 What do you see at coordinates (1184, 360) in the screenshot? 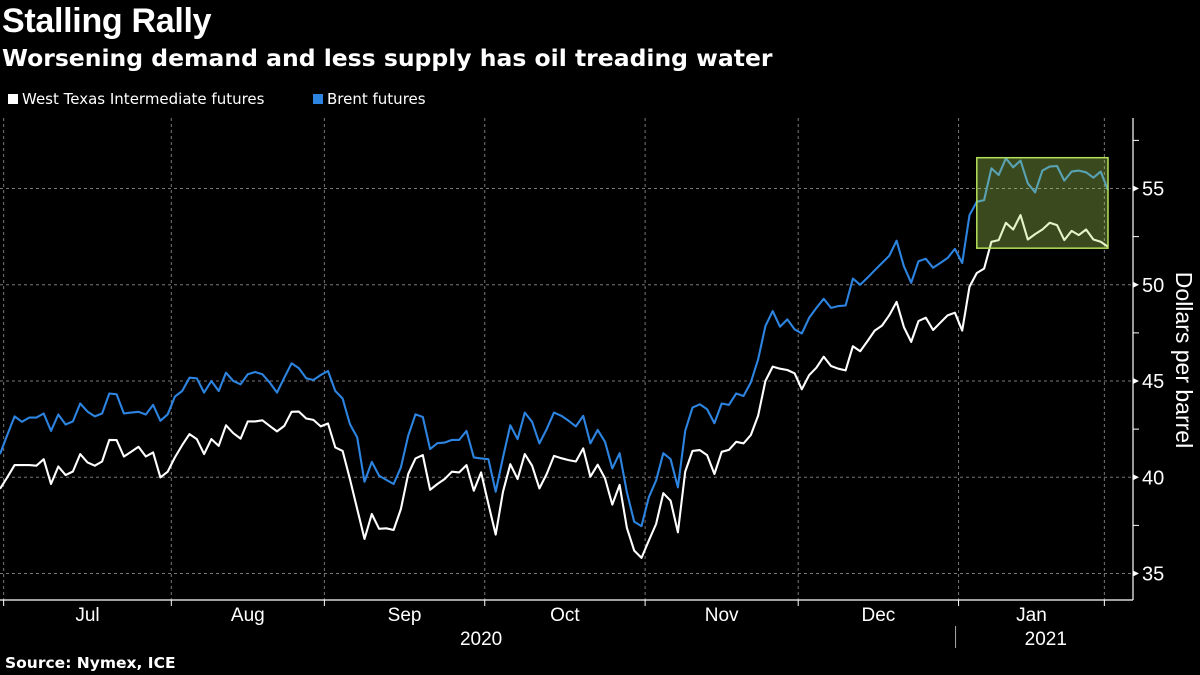
I see `y-axis-label: Dollars per barrel` at bounding box center [1184, 360].